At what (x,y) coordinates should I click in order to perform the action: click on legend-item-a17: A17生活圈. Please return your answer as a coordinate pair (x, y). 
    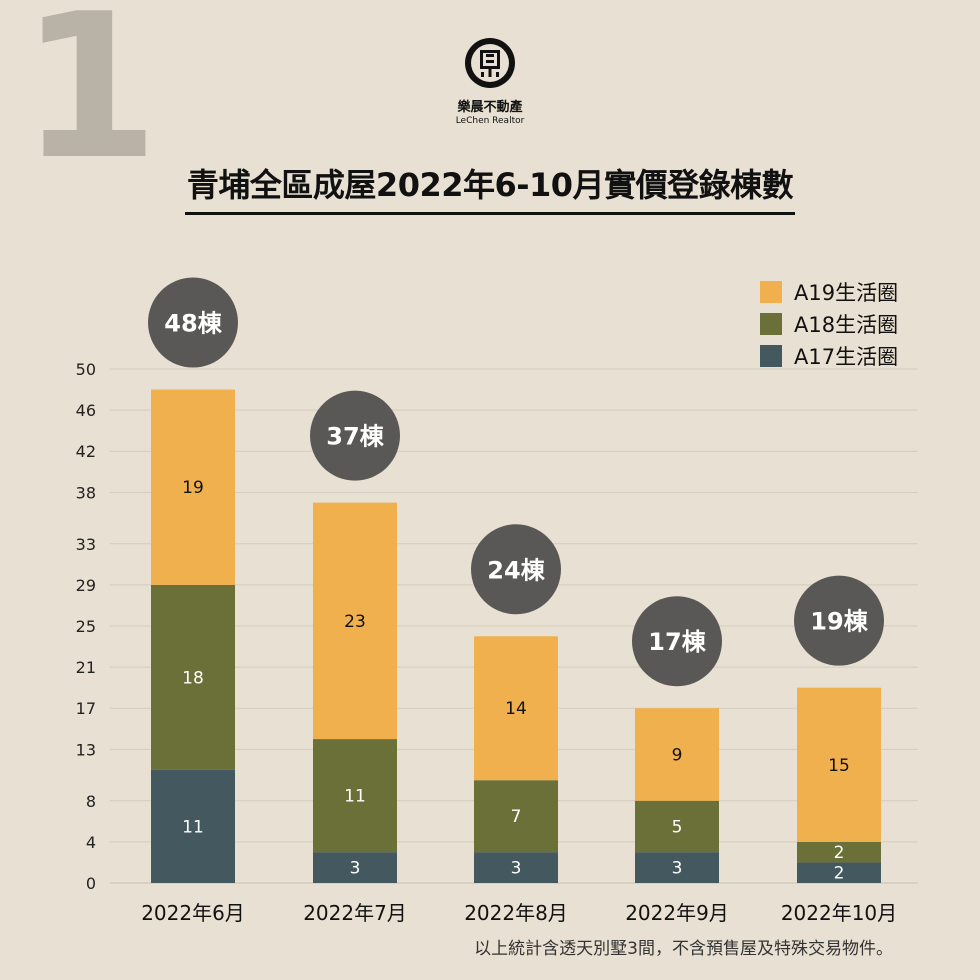
    Looking at the image, I should click on (829, 356).